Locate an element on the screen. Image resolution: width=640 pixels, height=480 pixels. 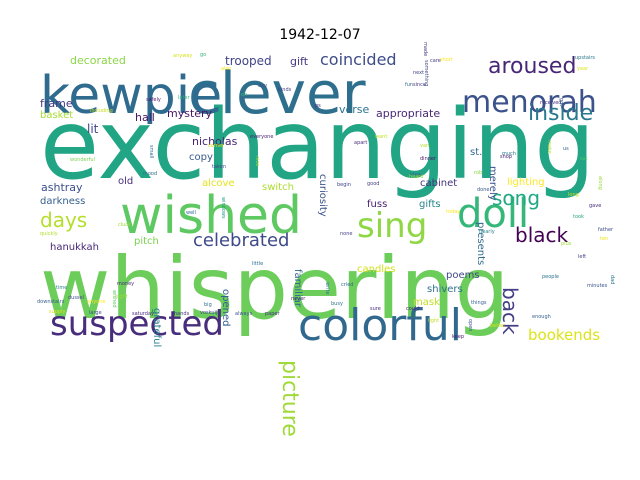
word-clever: clever is located at coordinates (277, 93).